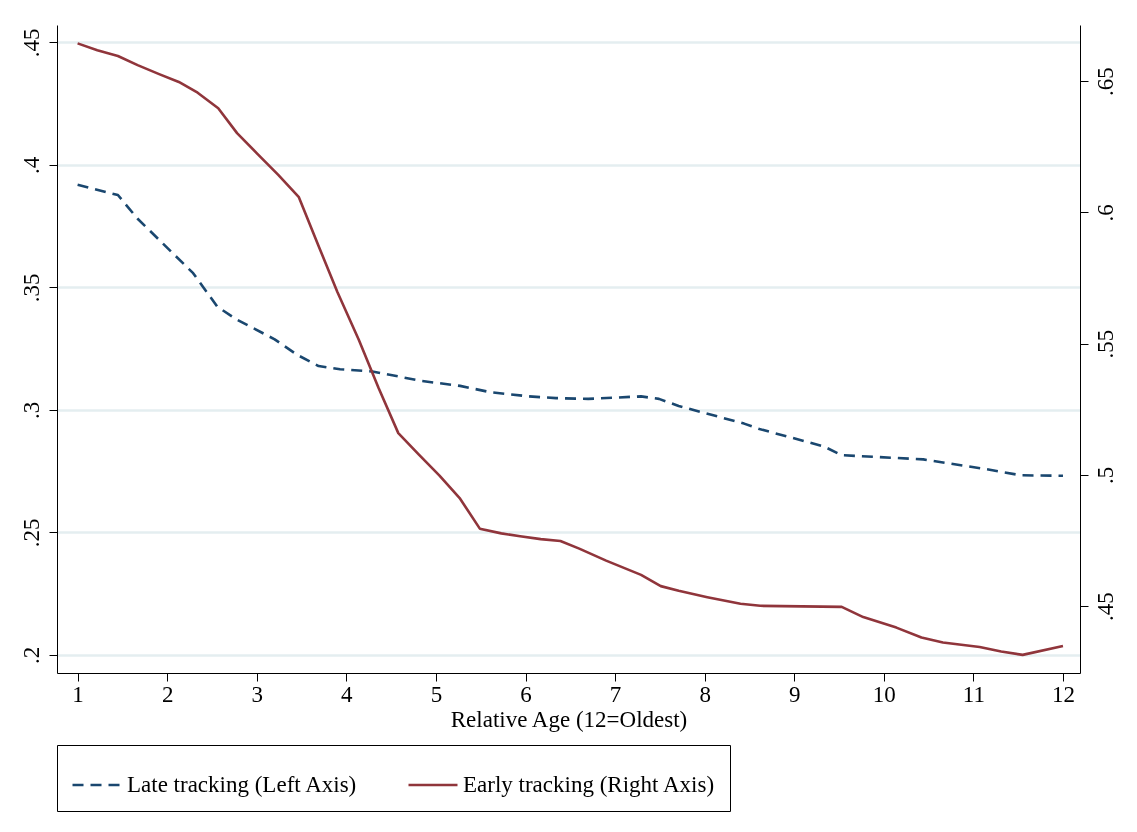 The width and height of the screenshot is (1137, 832). Describe the element at coordinates (1105, 213) in the screenshot. I see `y2-tick-label: .6` at that location.